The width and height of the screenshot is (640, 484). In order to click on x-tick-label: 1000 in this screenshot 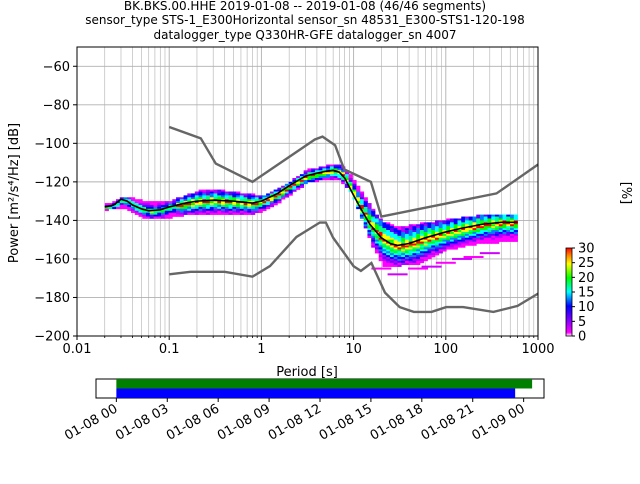, I will do `click(537, 349)`.